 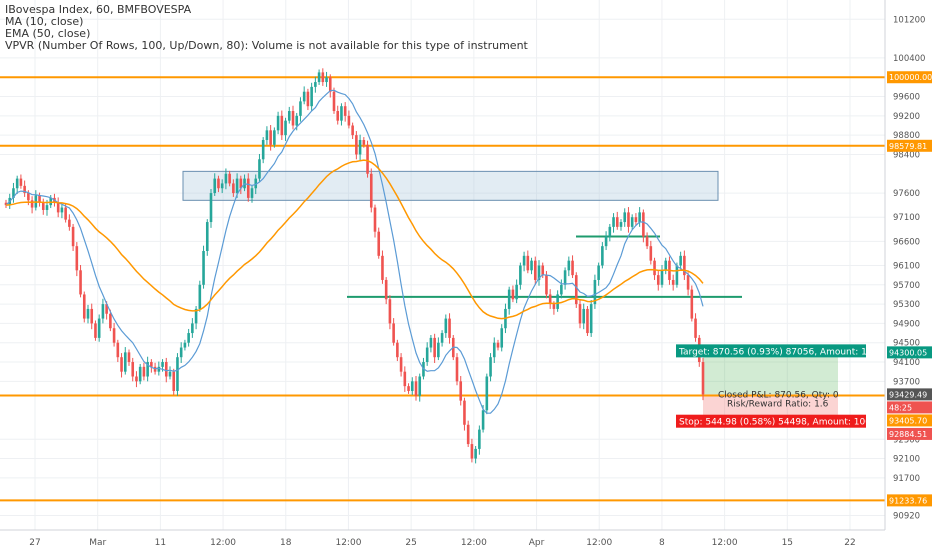 What do you see at coordinates (97, 543) in the screenshot?
I see `x-tick-label: Mar` at bounding box center [97, 543].